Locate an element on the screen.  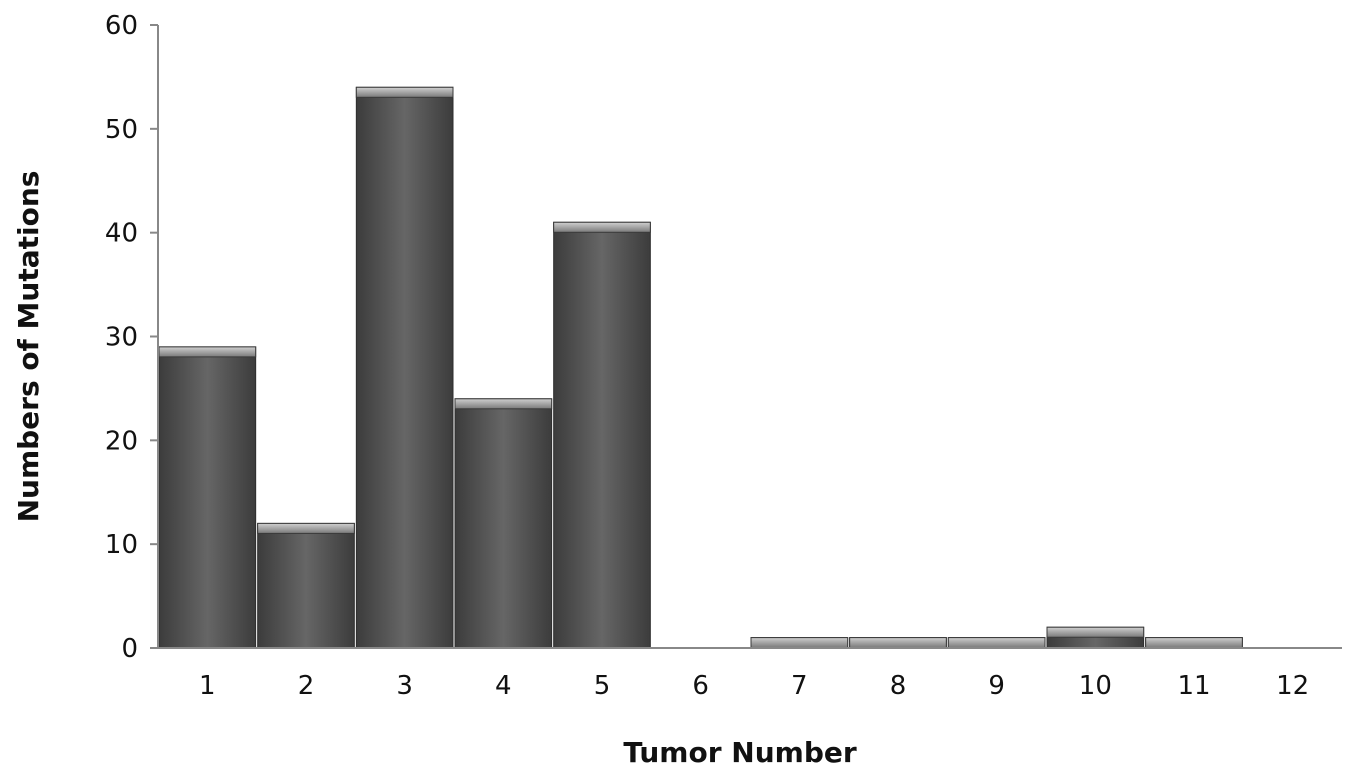
x-tick-label: 8 is located at coordinates (898, 686).